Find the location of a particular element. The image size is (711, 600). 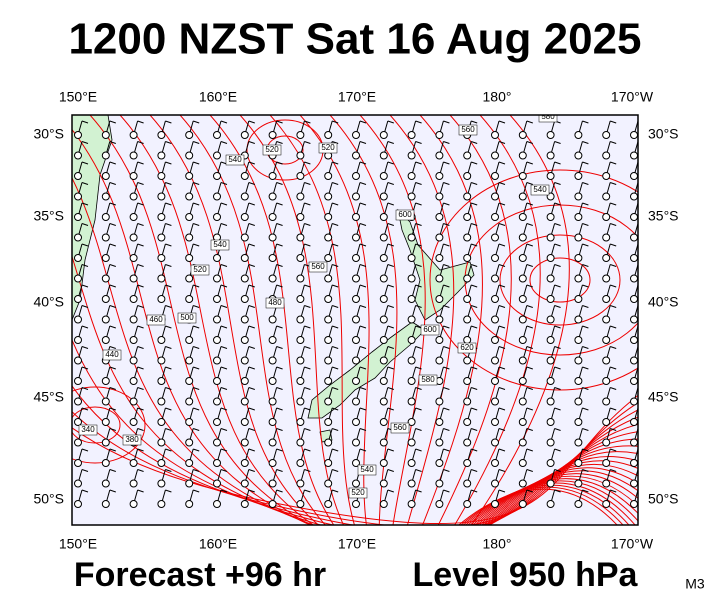

lat-label-left: 45°S is located at coordinates (48, 397).